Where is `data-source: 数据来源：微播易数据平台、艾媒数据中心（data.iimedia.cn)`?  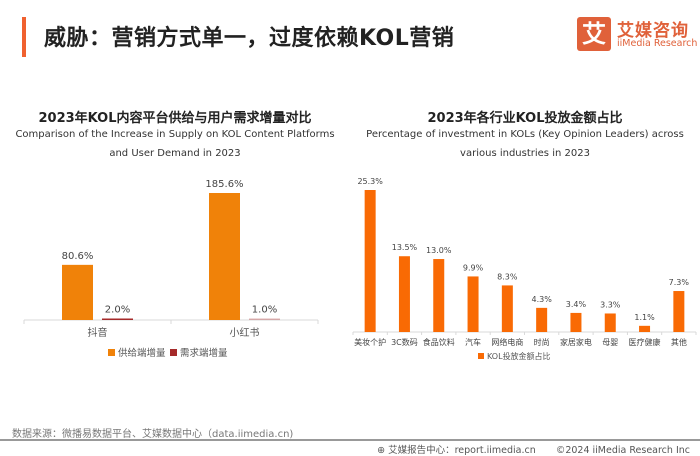 data-source: 数据来源：微播易数据平台、艾媒数据中心（data.iimedia.cn) is located at coordinates (153, 434).